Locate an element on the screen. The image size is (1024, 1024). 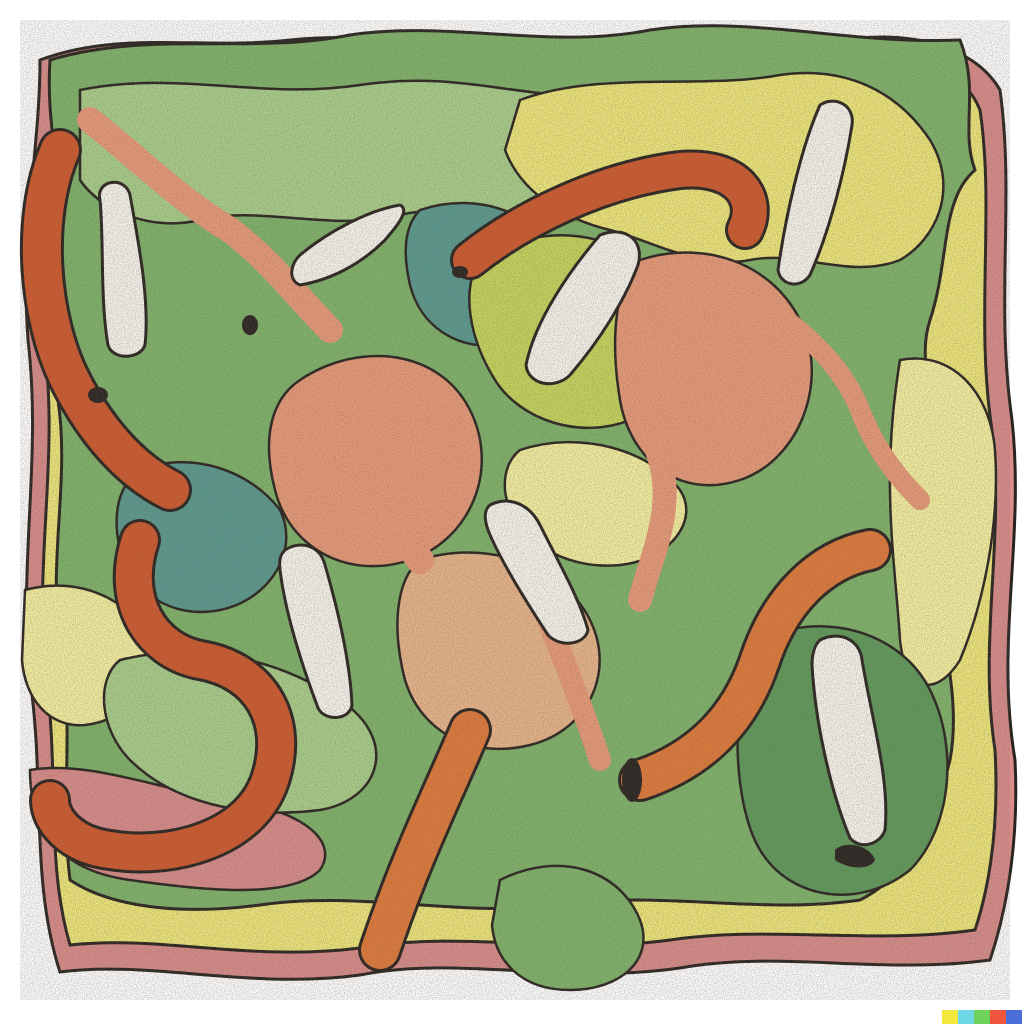
corner-color-watermark is located at coordinates (982, 1017).